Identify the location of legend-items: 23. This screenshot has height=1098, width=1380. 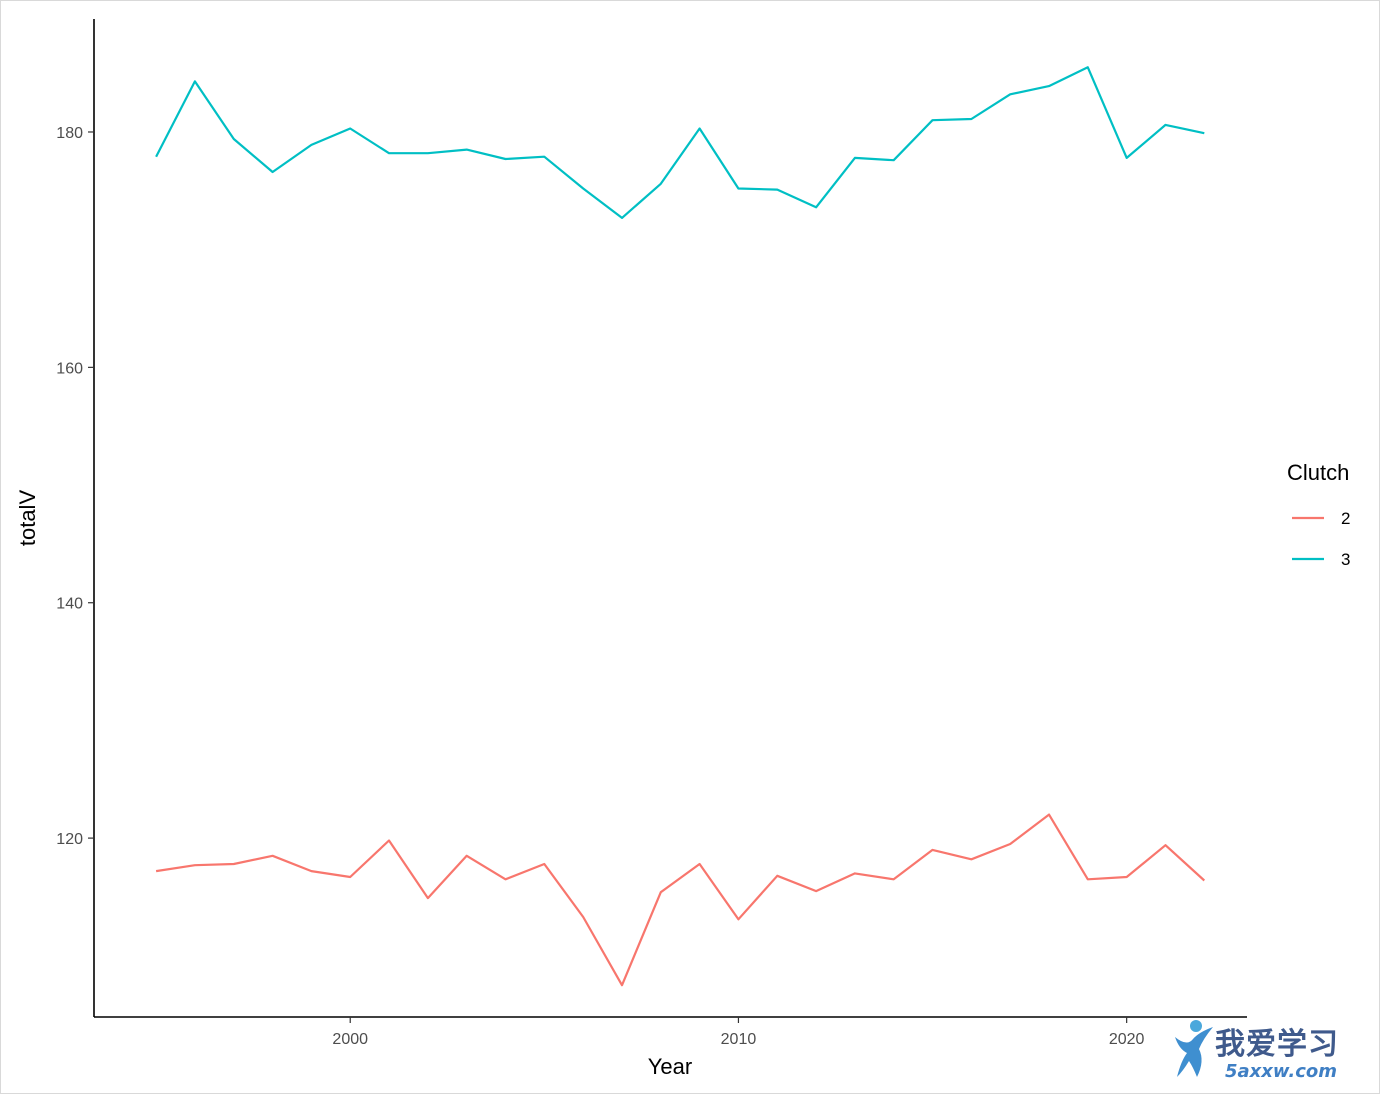
(1321, 539).